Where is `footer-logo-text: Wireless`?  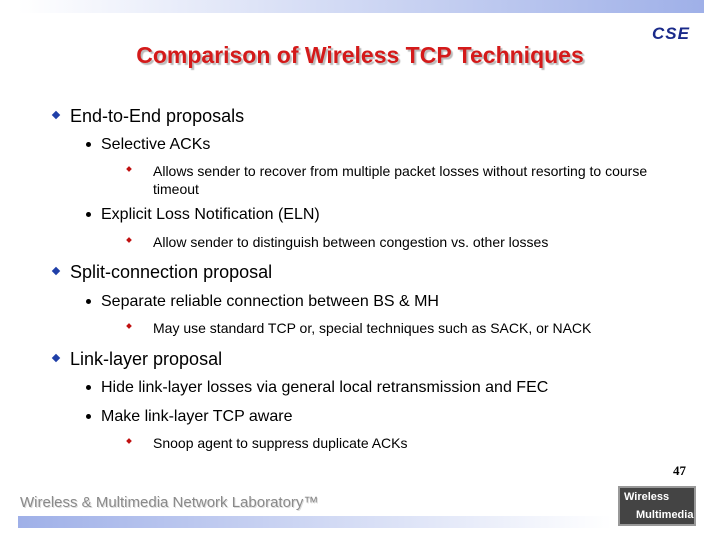 footer-logo-text: Wireless is located at coordinates (647, 497).